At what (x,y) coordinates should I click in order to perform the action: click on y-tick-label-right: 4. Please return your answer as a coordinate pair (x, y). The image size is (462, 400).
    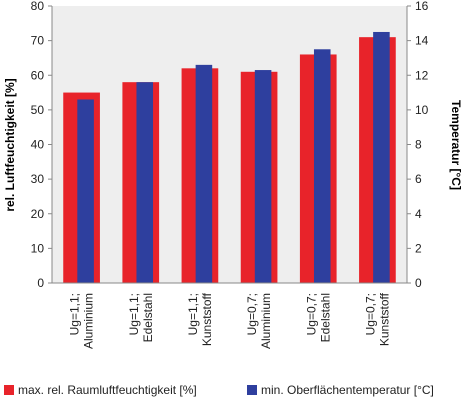
    Looking at the image, I should click on (418, 214).